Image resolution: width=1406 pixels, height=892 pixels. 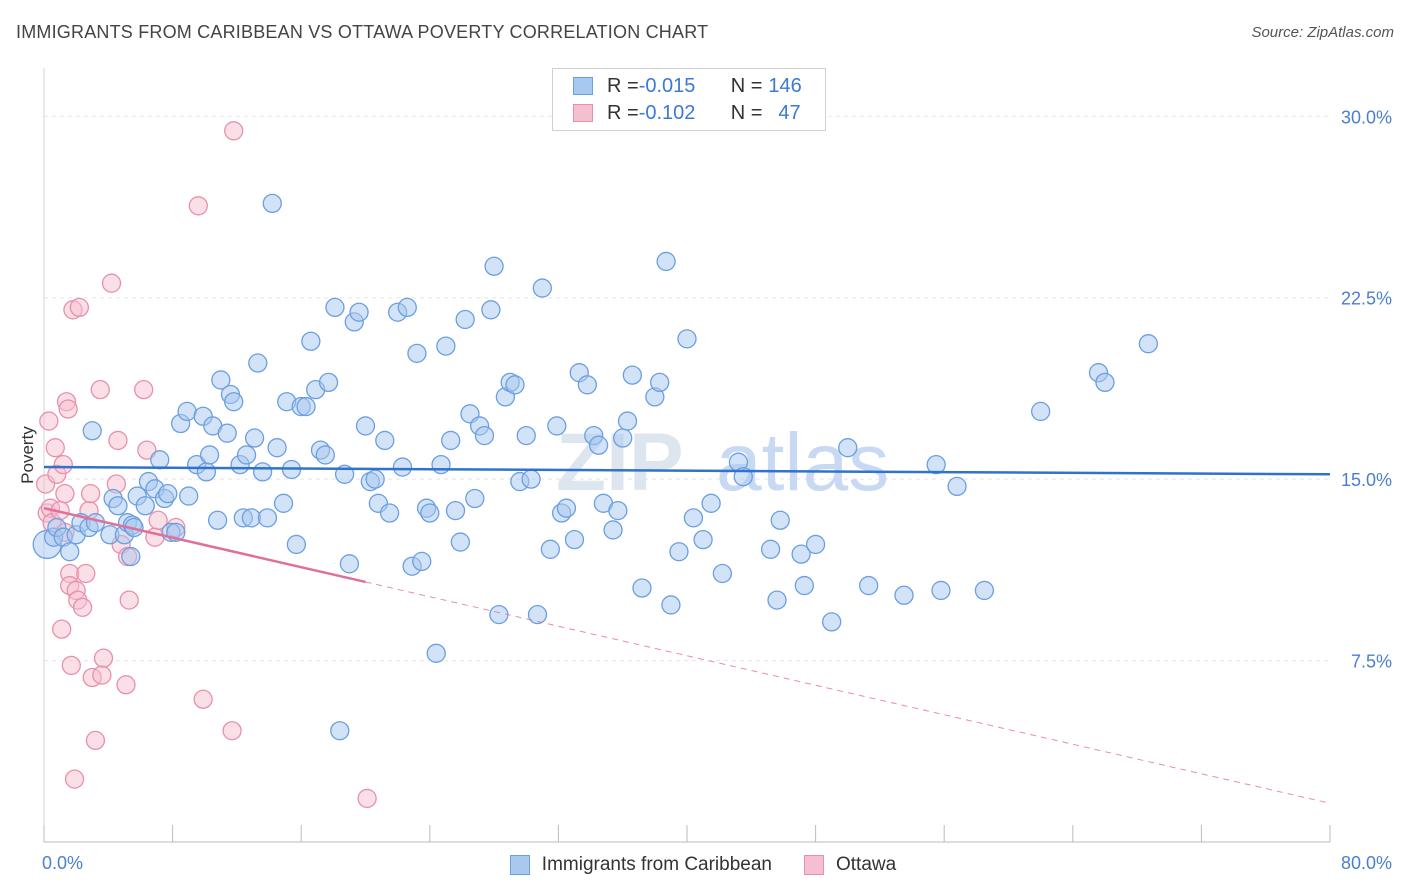 What do you see at coordinates (1322, 32) in the screenshot?
I see `source-credit: Source: ZipAtlas.com` at bounding box center [1322, 32].